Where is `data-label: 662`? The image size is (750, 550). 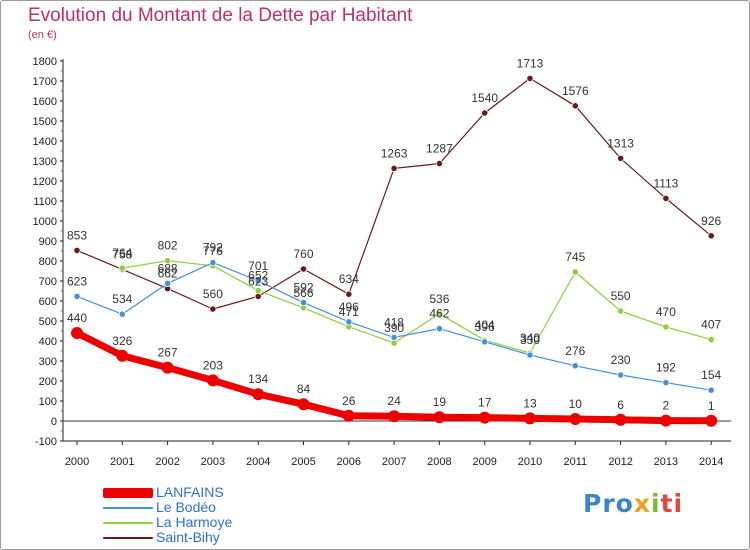
data-label: 662 is located at coordinates (168, 274).